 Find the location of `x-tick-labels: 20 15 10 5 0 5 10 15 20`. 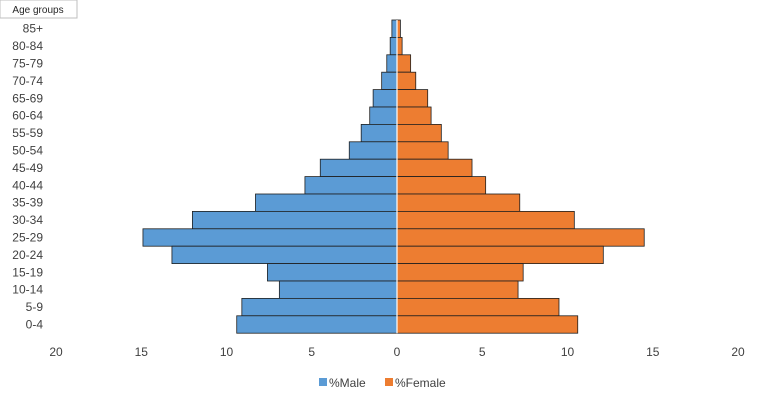

x-tick-labels: 20 15 10 5 0 5 10 15 20 is located at coordinates (397, 352).